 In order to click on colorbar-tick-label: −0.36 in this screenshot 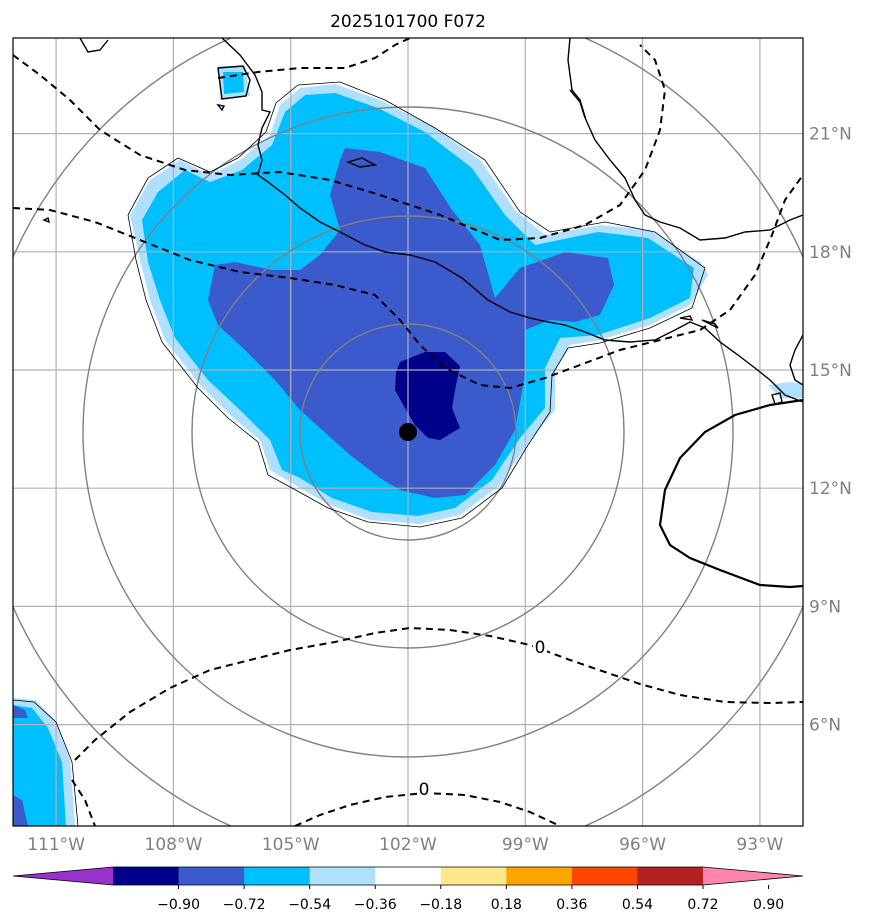, I will do `click(375, 905)`.